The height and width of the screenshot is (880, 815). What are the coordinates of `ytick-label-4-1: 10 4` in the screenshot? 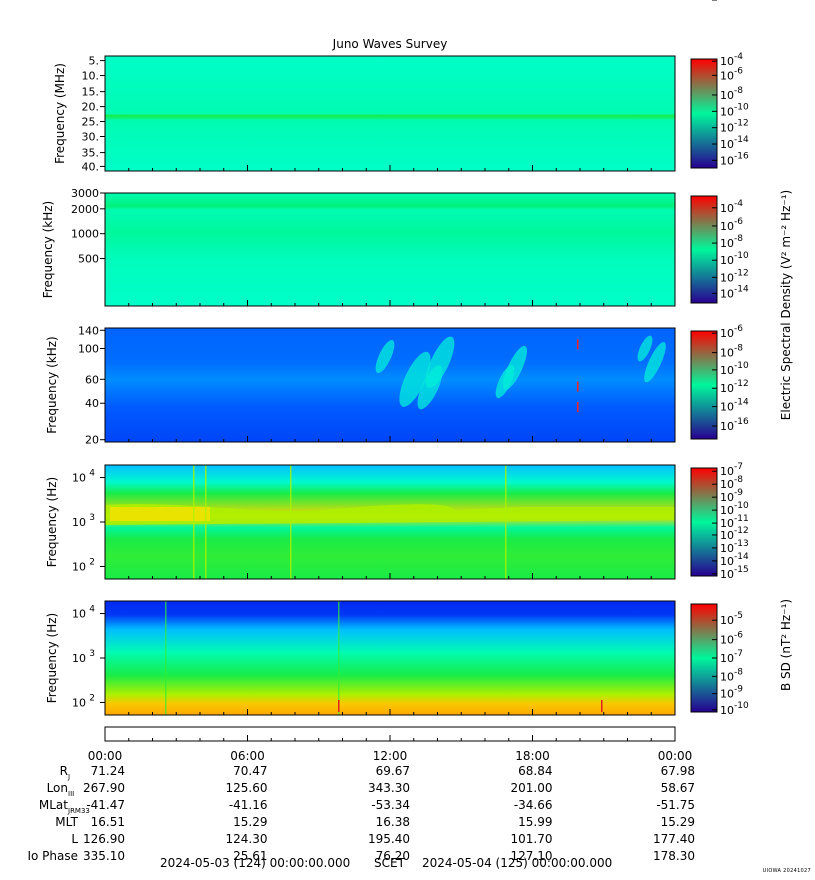 It's located at (83, 477).